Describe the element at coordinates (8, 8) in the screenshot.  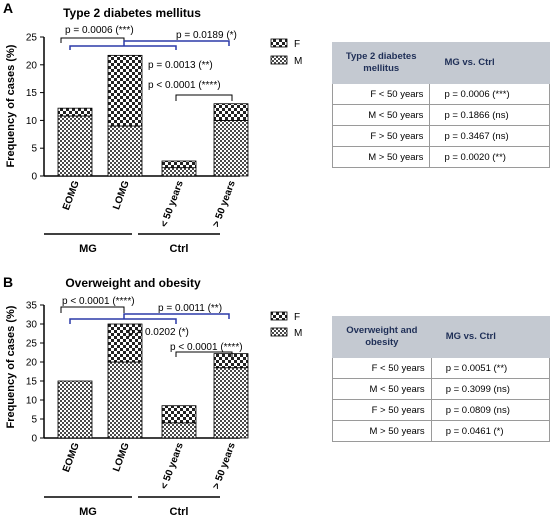
I see `panel-letter: A` at that location.